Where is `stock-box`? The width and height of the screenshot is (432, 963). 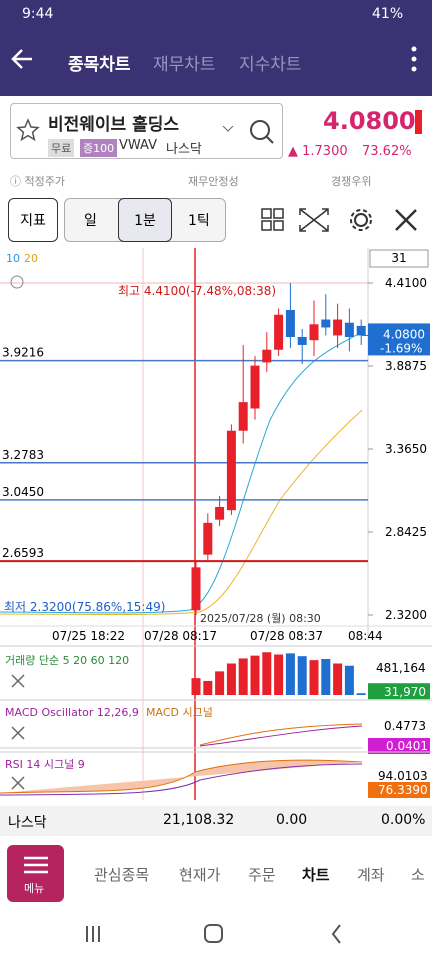
stock-box is located at coordinates (146, 131).